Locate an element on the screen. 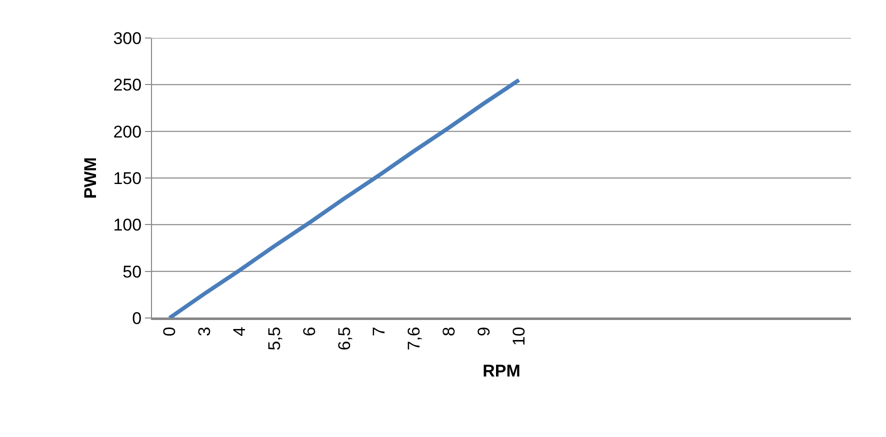 The width and height of the screenshot is (886, 437). y-tick-label: 50 is located at coordinates (132, 272).